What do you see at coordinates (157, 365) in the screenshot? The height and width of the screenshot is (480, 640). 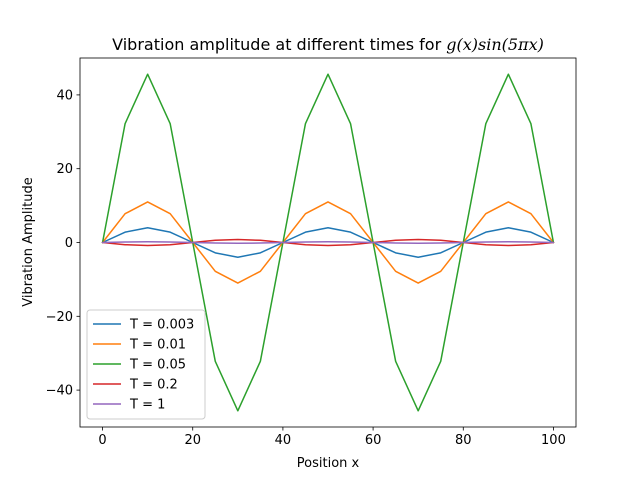 I see `legend-label-2: T = 0.05` at bounding box center [157, 365].